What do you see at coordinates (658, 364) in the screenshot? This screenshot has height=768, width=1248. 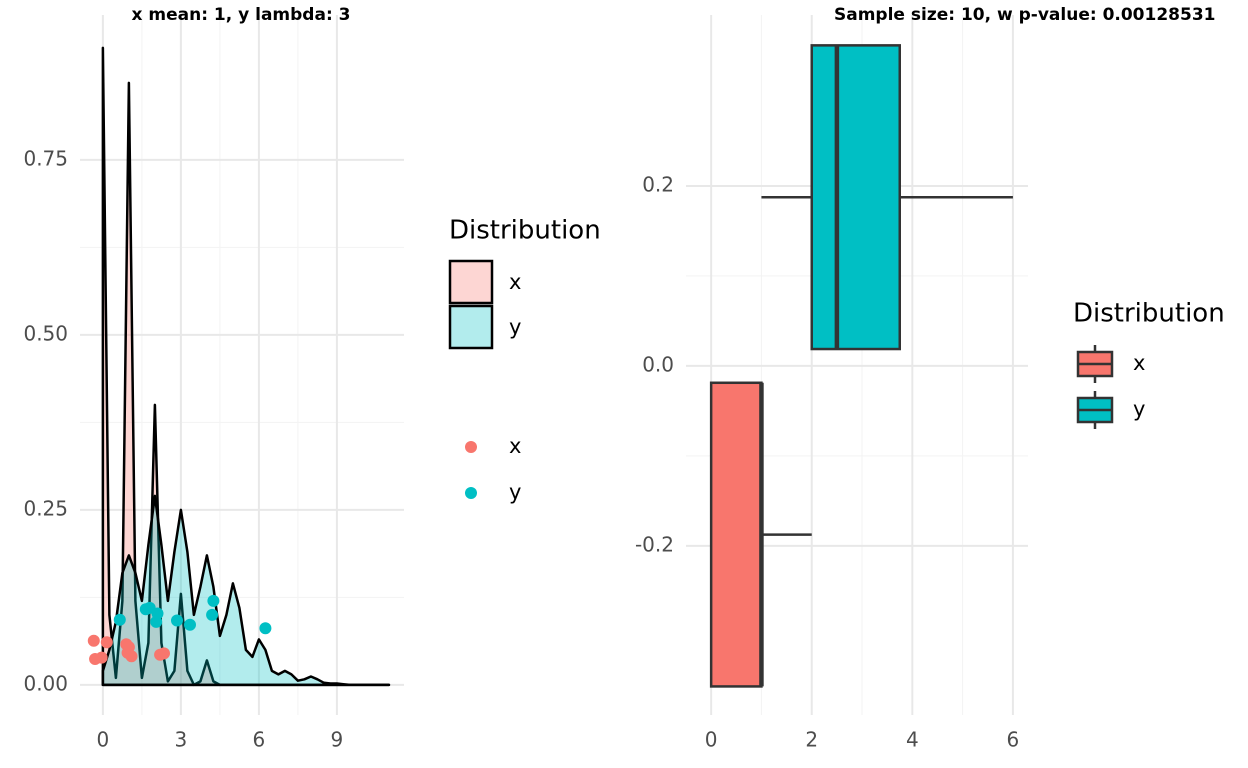 I see `y-tick-label: 0.0` at bounding box center [658, 364].